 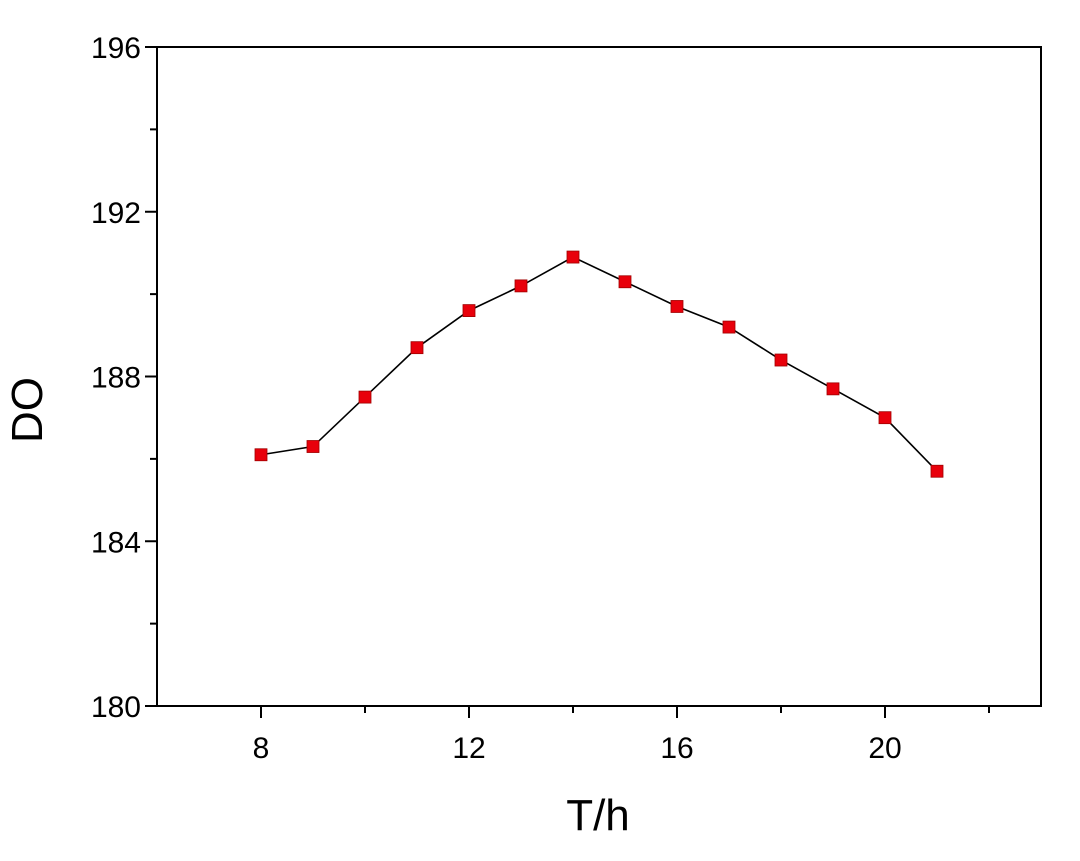 I want to click on y-tick-label: 196, so click(x=116, y=48).